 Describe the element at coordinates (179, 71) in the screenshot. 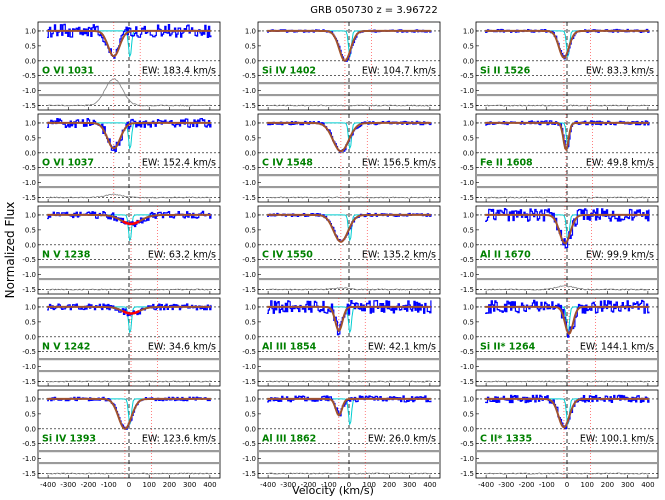

I see `equivalent-width-label: EW: 183.4 km/s` at that location.